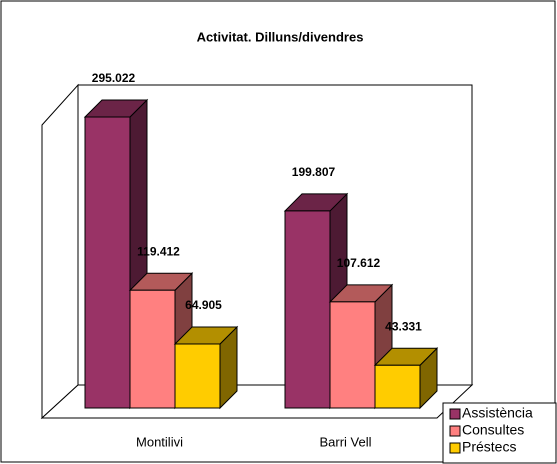 The width and height of the screenshot is (557, 464). What do you see at coordinates (497, 413) in the screenshot?
I see `legend-label: Assistència` at bounding box center [497, 413].